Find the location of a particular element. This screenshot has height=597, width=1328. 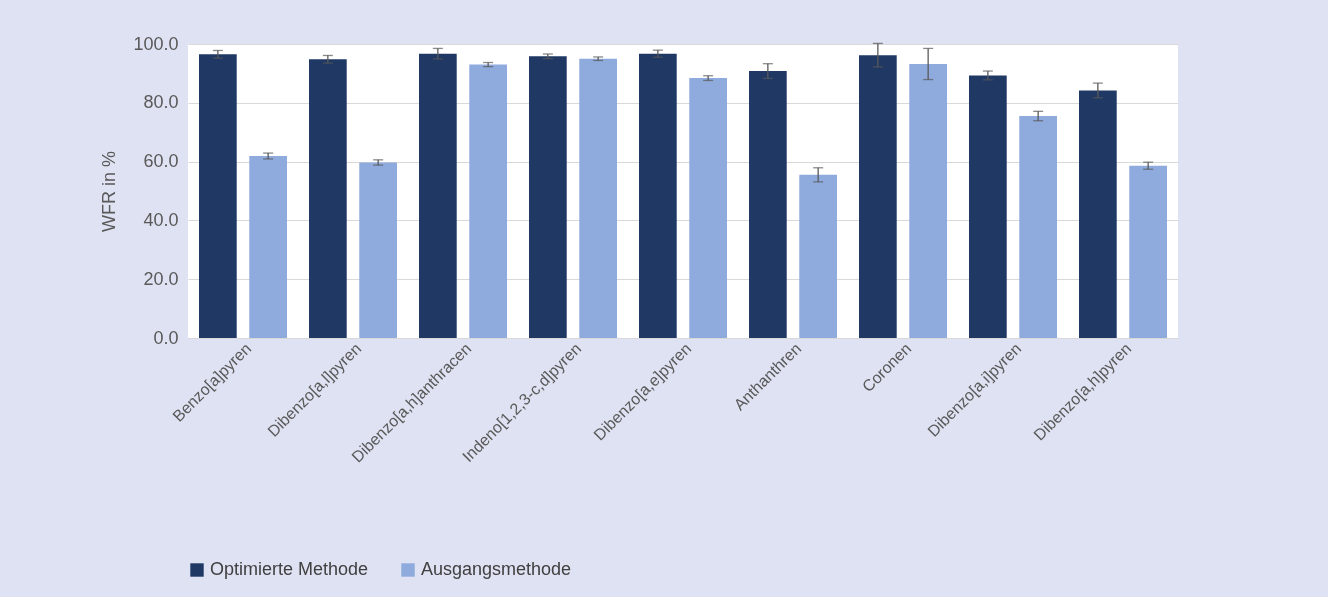

y-tick-label: 20.0 is located at coordinates (161, 278).